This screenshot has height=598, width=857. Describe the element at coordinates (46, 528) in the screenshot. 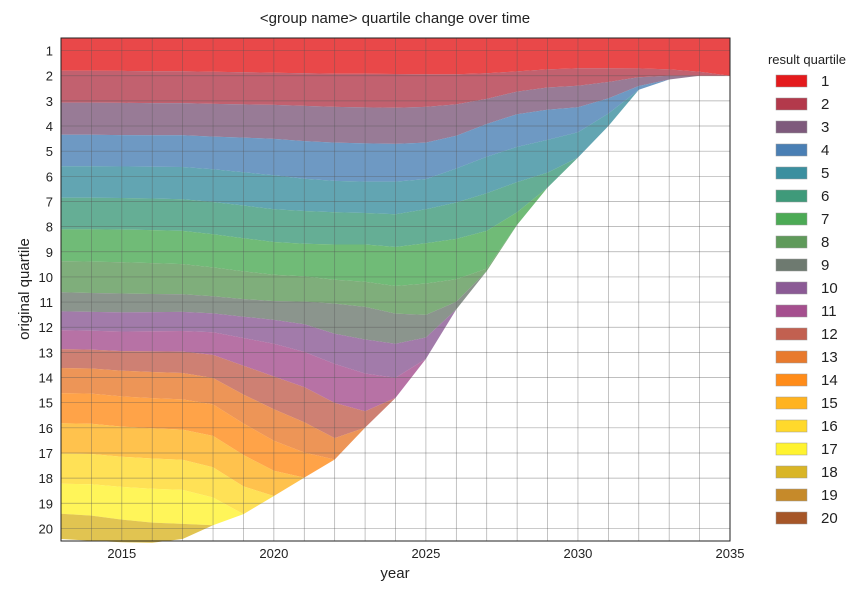

I see `y-tick-label: 20` at that location.